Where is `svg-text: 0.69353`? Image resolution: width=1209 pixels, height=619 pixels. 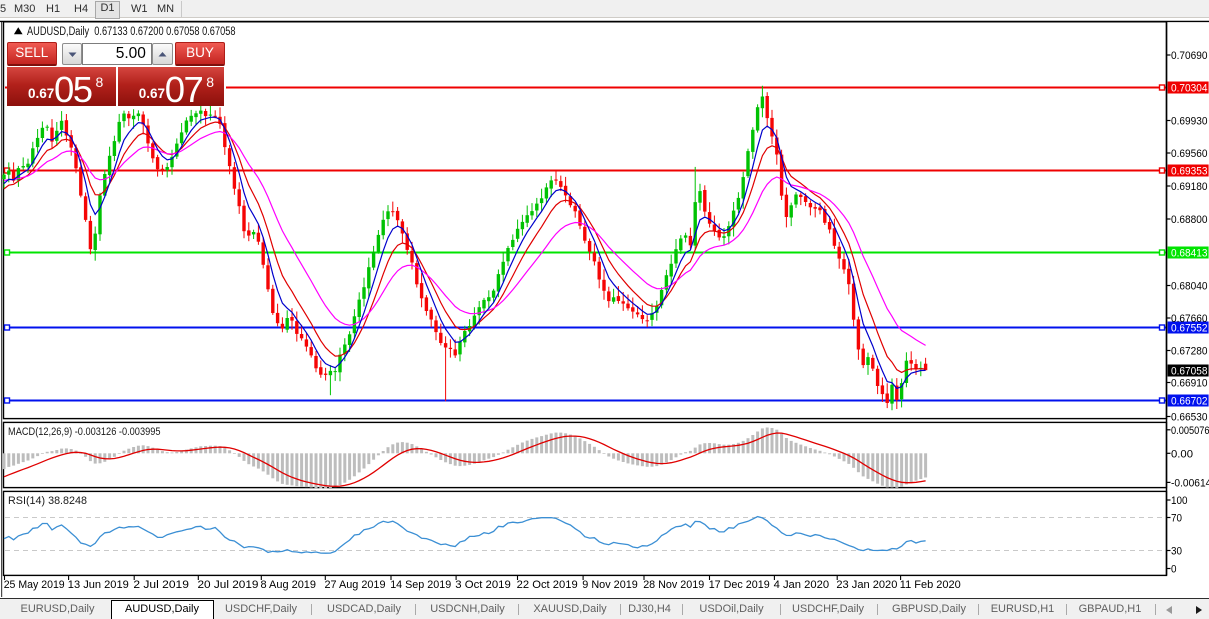 svg-text: 0.69353 is located at coordinates (1189, 172).